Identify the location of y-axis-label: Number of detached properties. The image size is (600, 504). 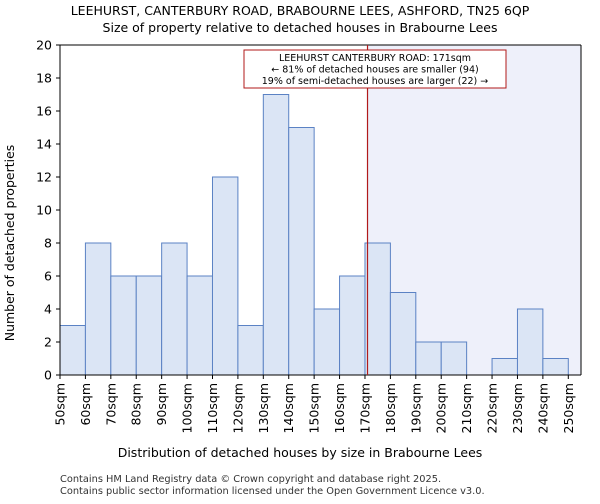
(9, 243).